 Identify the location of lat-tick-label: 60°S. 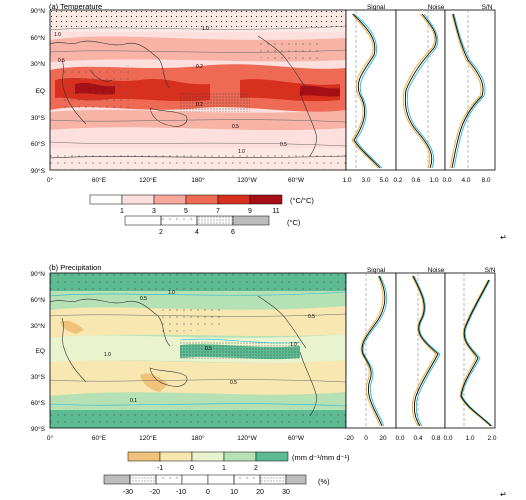
(38, 144).